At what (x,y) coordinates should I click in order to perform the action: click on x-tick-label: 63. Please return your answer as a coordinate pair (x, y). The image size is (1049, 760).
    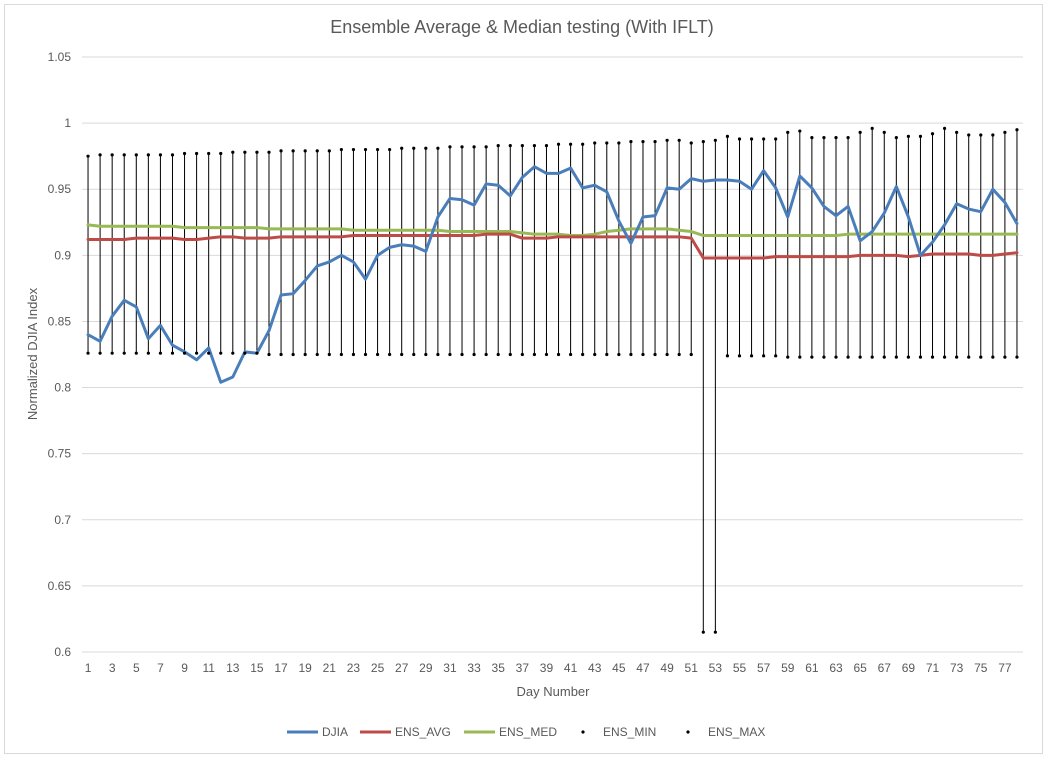
    Looking at the image, I should click on (836, 668).